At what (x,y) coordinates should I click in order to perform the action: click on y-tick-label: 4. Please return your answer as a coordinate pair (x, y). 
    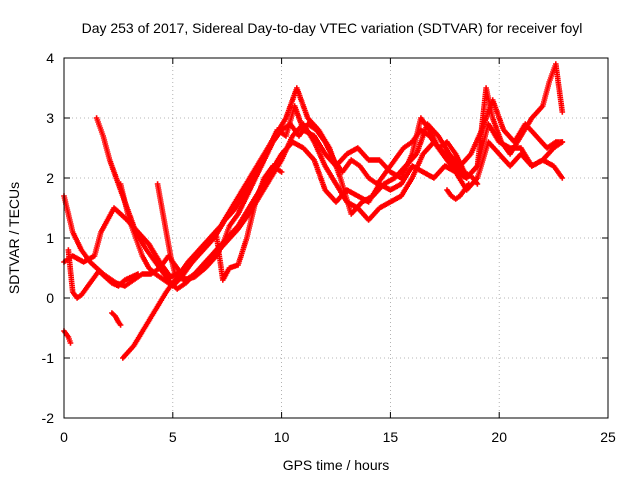
    Looking at the image, I should click on (50, 58).